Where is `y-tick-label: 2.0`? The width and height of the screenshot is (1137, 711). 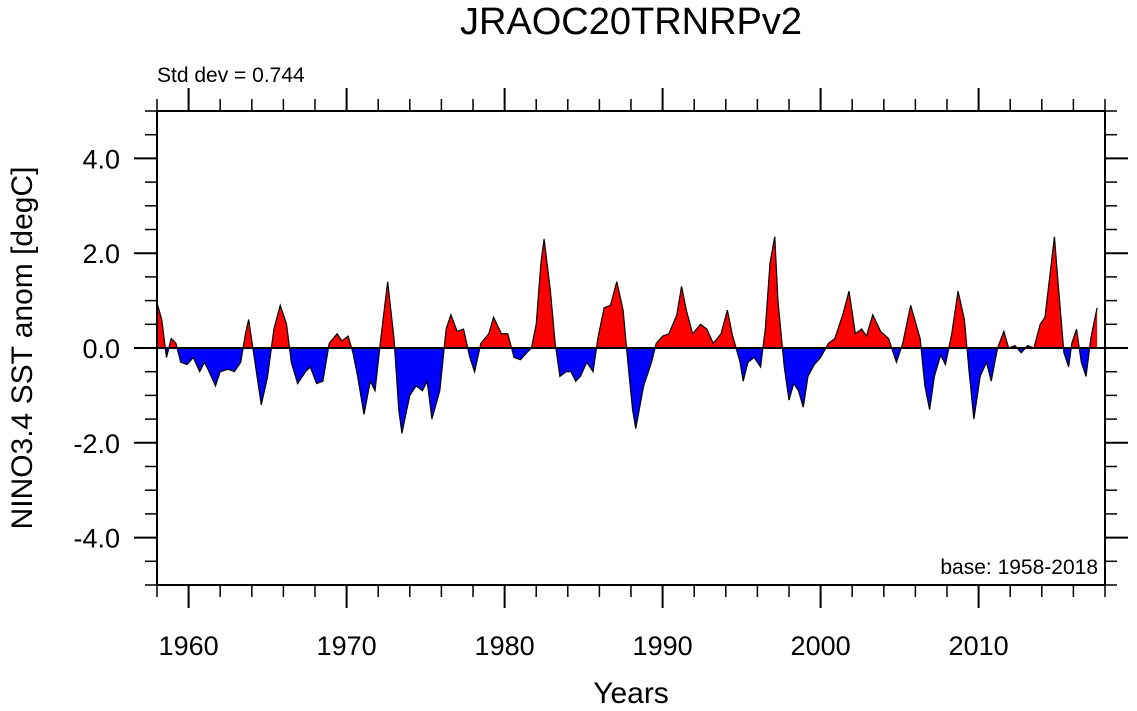 y-tick-label: 2.0 is located at coordinates (101, 254).